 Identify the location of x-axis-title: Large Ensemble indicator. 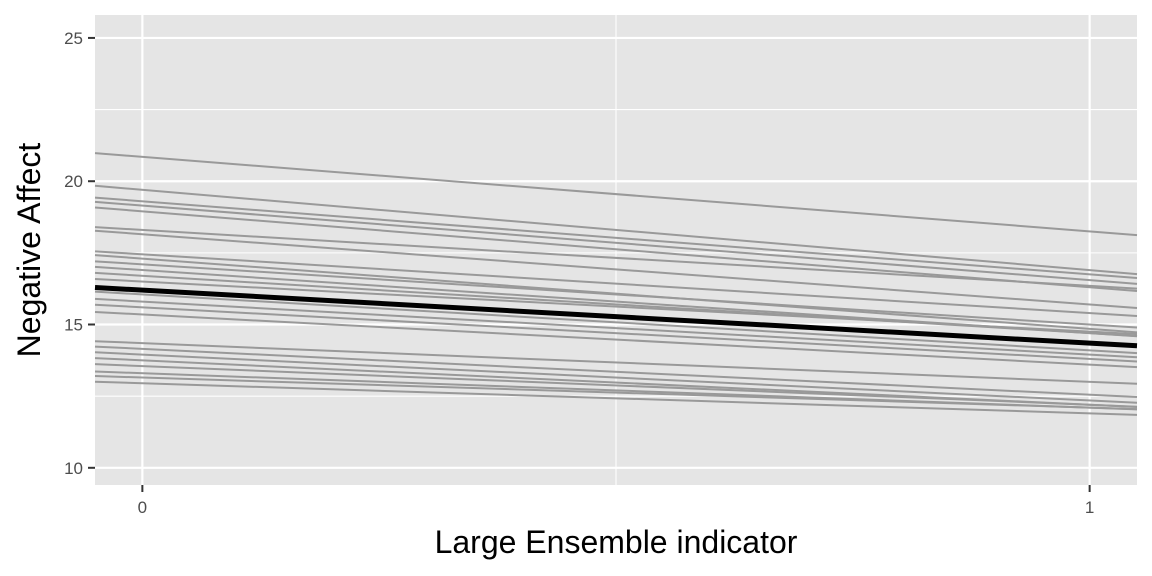
(616, 542).